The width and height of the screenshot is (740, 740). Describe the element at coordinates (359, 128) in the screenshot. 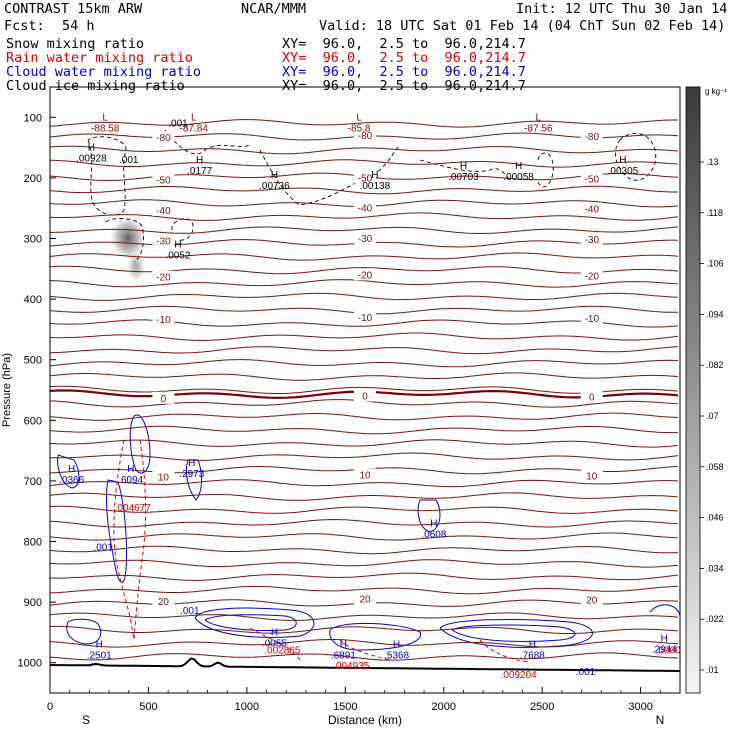

I see `extremum-value: -85.8` at that location.